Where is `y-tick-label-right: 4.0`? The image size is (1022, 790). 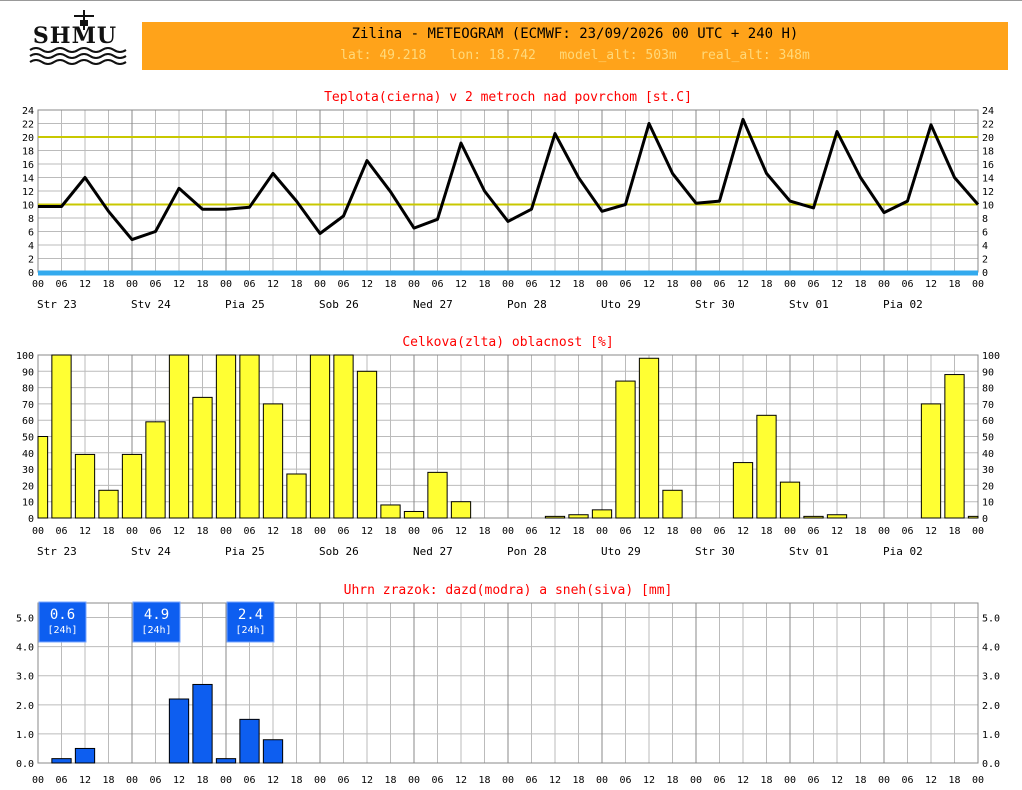 y-tick-label-right: 4.0 is located at coordinates (991, 648).